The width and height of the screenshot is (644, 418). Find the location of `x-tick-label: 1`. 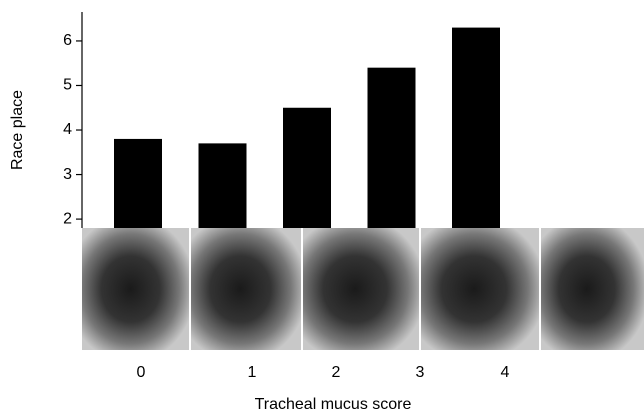

x-tick-label: 1 is located at coordinates (252, 372).